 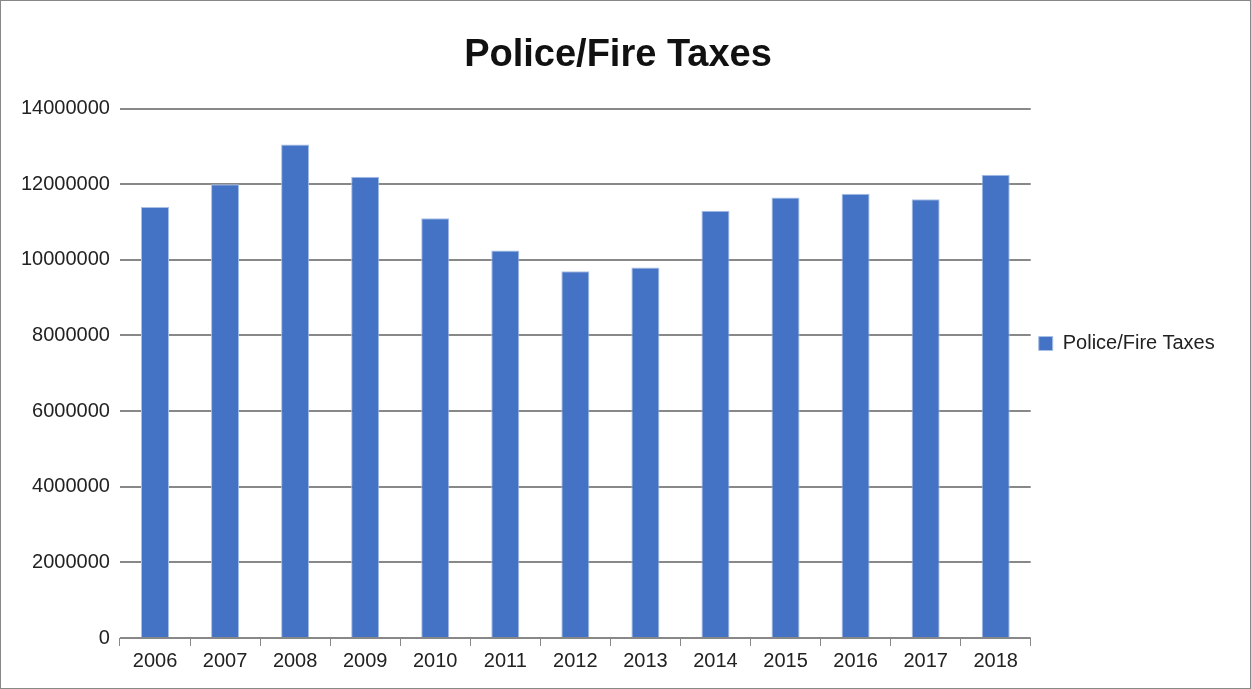 I want to click on x-tick-label: 2012, so click(x=575, y=659).